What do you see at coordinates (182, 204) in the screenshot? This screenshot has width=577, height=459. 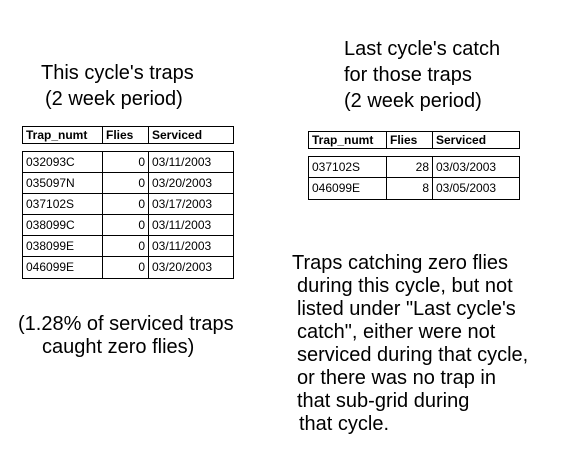 I see `serviced-cell: 03/17/2003` at bounding box center [182, 204].